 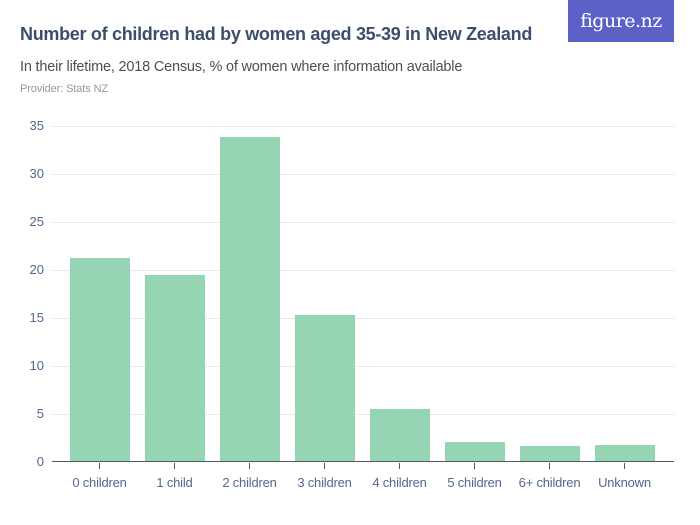 What do you see at coordinates (99, 466) in the screenshot?
I see `x-tick-0-children` at bounding box center [99, 466].